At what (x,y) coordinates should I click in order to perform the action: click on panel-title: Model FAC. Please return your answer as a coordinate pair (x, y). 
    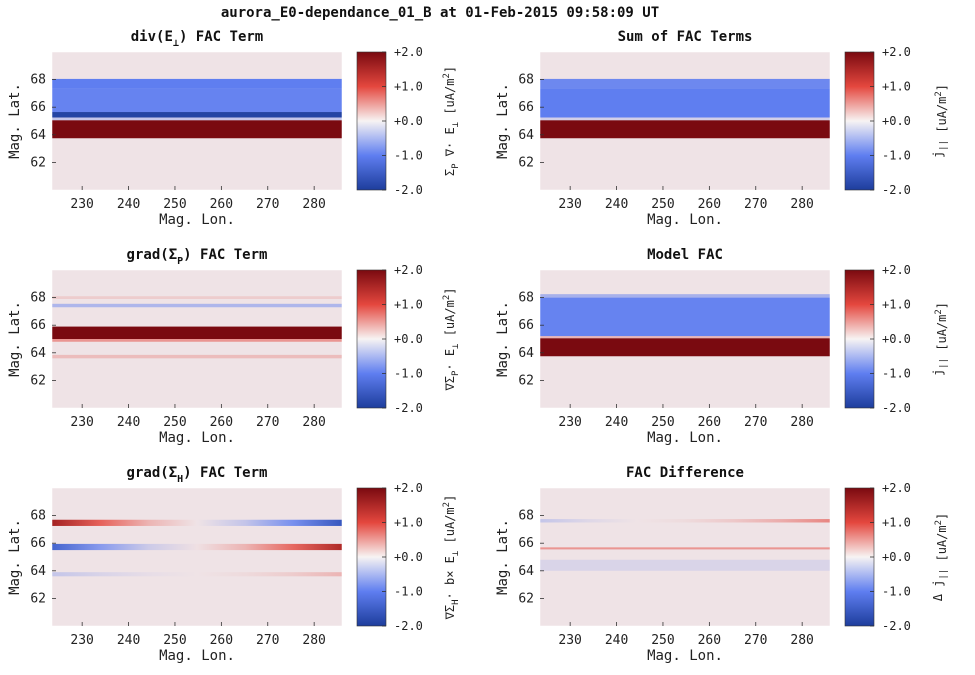
    Looking at the image, I should click on (685, 255).